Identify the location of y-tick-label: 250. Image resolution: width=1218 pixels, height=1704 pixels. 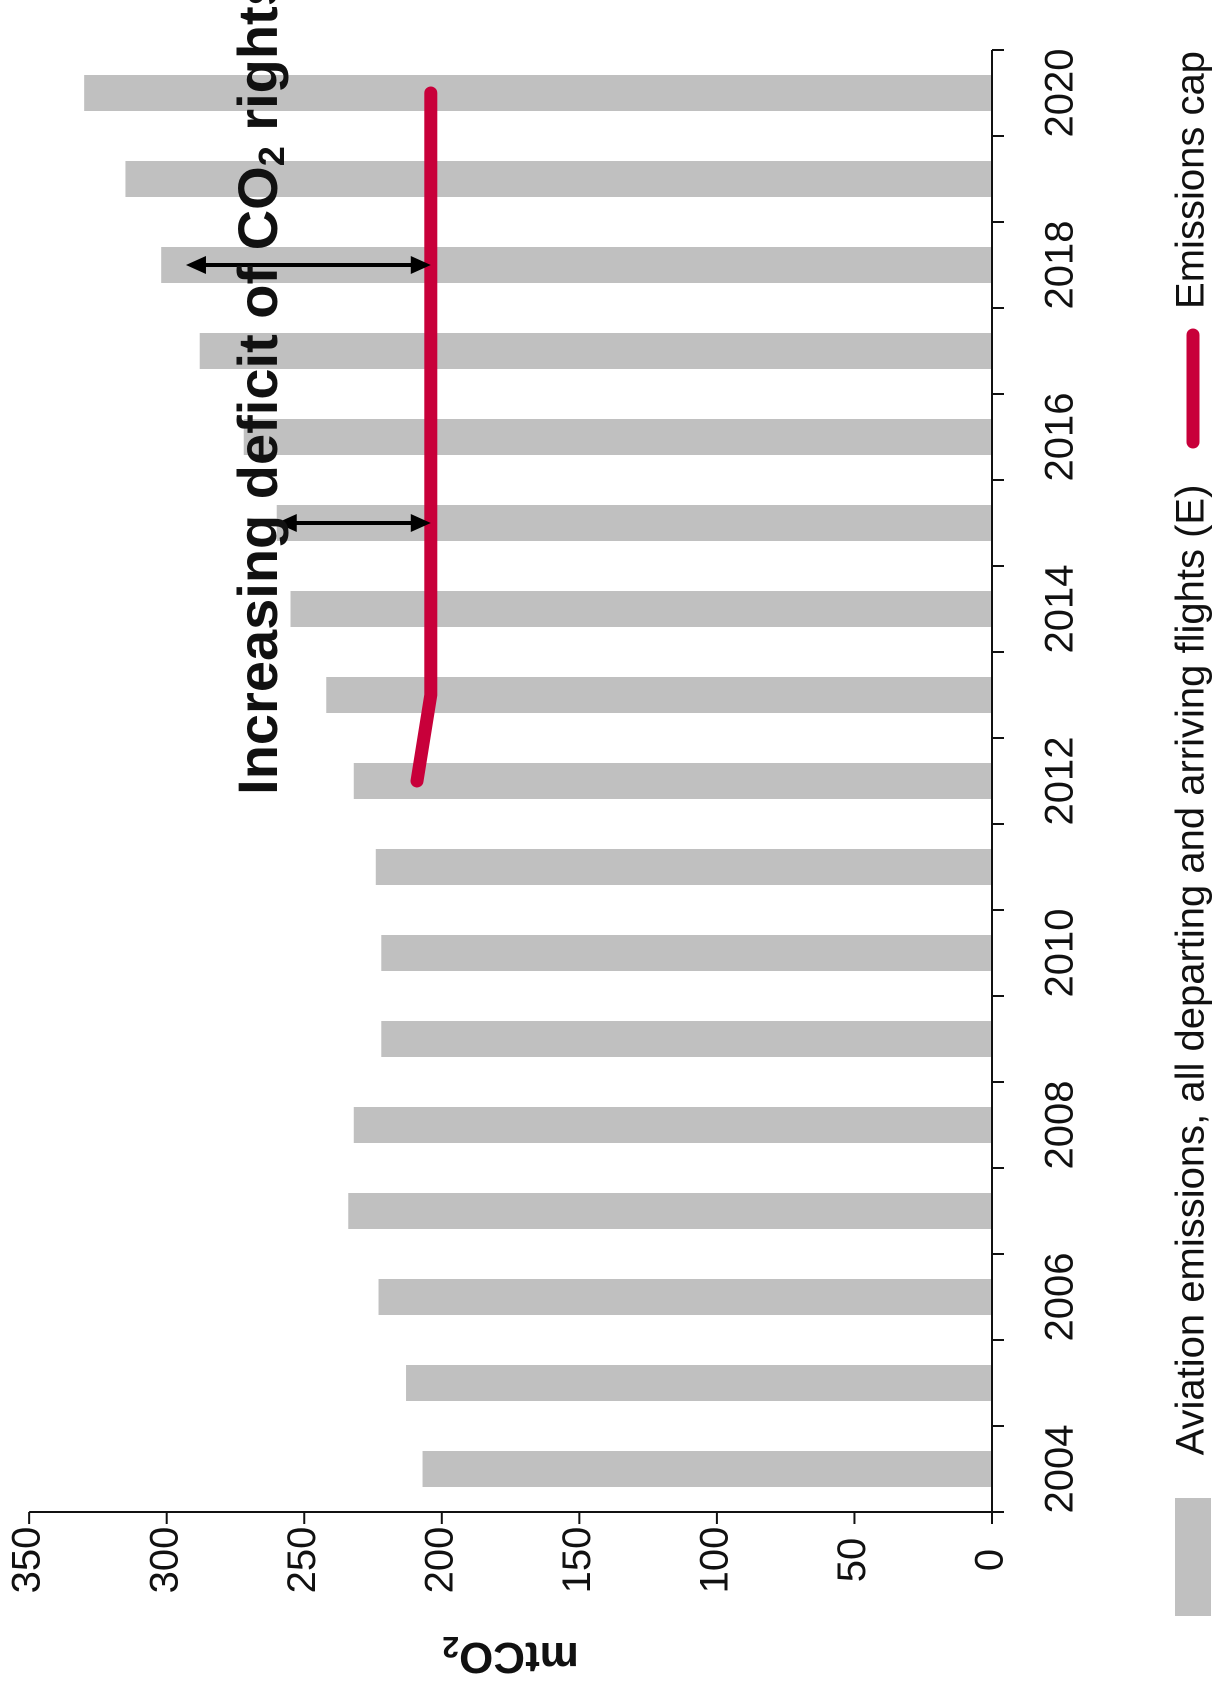
(302, 1560).